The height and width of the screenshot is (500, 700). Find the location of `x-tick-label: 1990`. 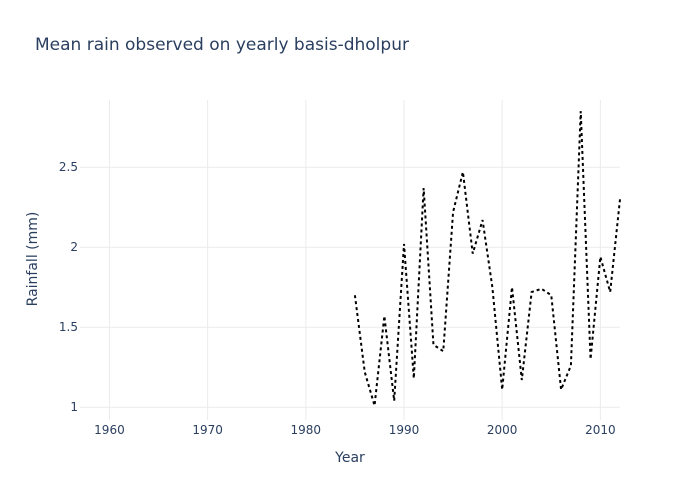

x-tick-label: 1990 is located at coordinates (404, 430).